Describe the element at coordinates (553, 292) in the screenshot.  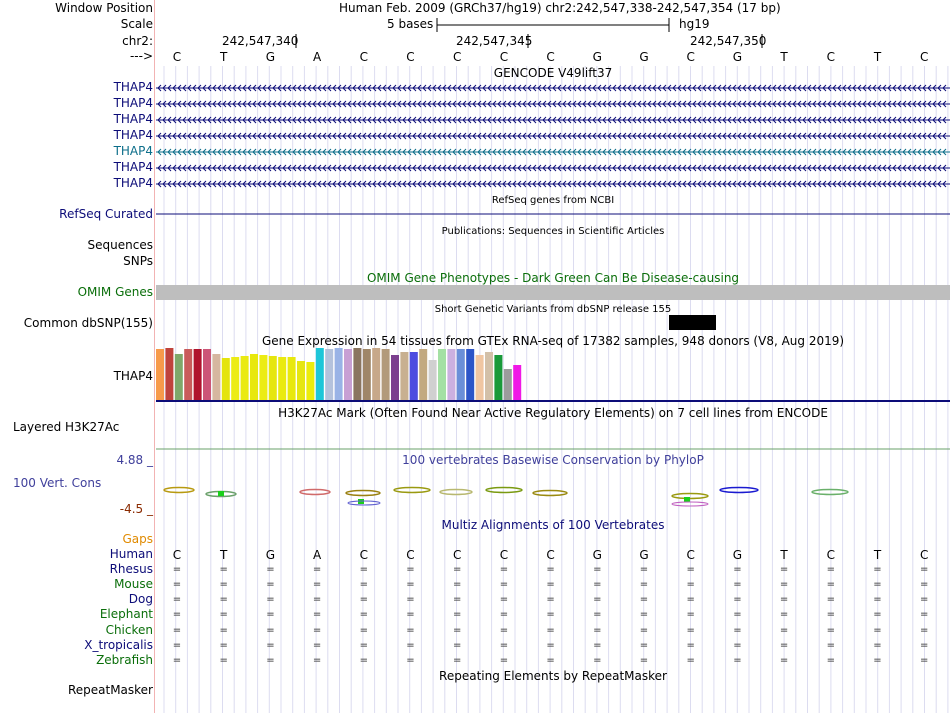
I see `omim-bar` at that location.